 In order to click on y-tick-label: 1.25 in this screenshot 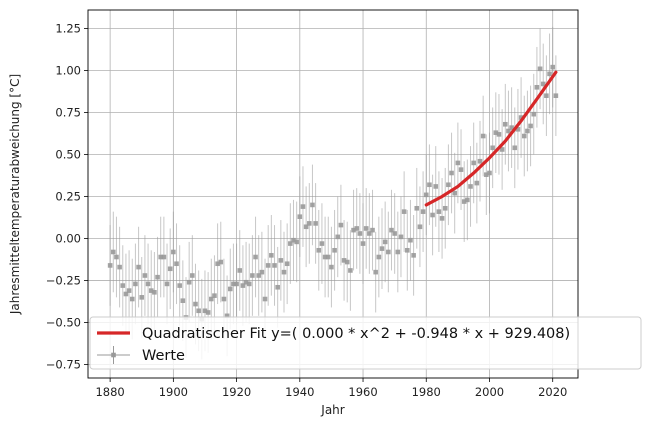, I will do `click(68, 28)`.